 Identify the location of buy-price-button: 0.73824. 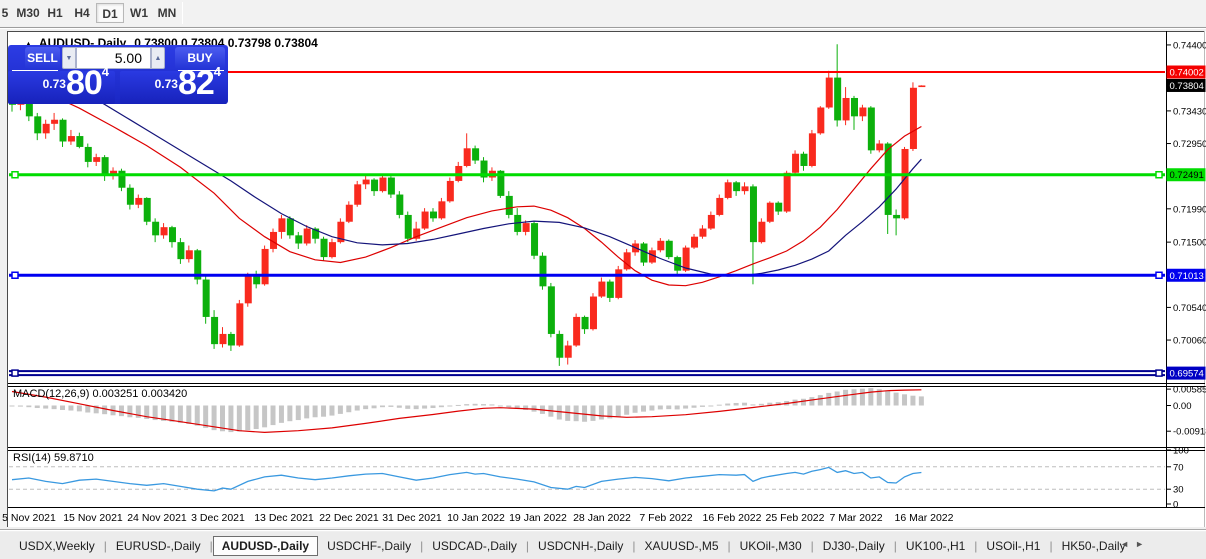
(173, 84).